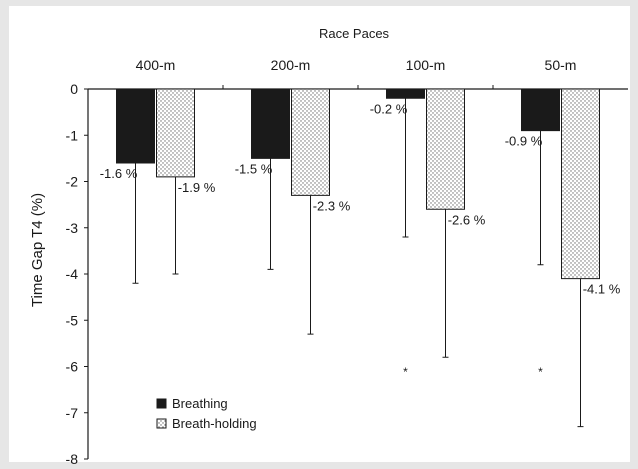 Image resolution: width=638 pixels, height=469 pixels. What do you see at coordinates (197, 187) in the screenshot?
I see `data-label: -1.9 %` at bounding box center [197, 187].